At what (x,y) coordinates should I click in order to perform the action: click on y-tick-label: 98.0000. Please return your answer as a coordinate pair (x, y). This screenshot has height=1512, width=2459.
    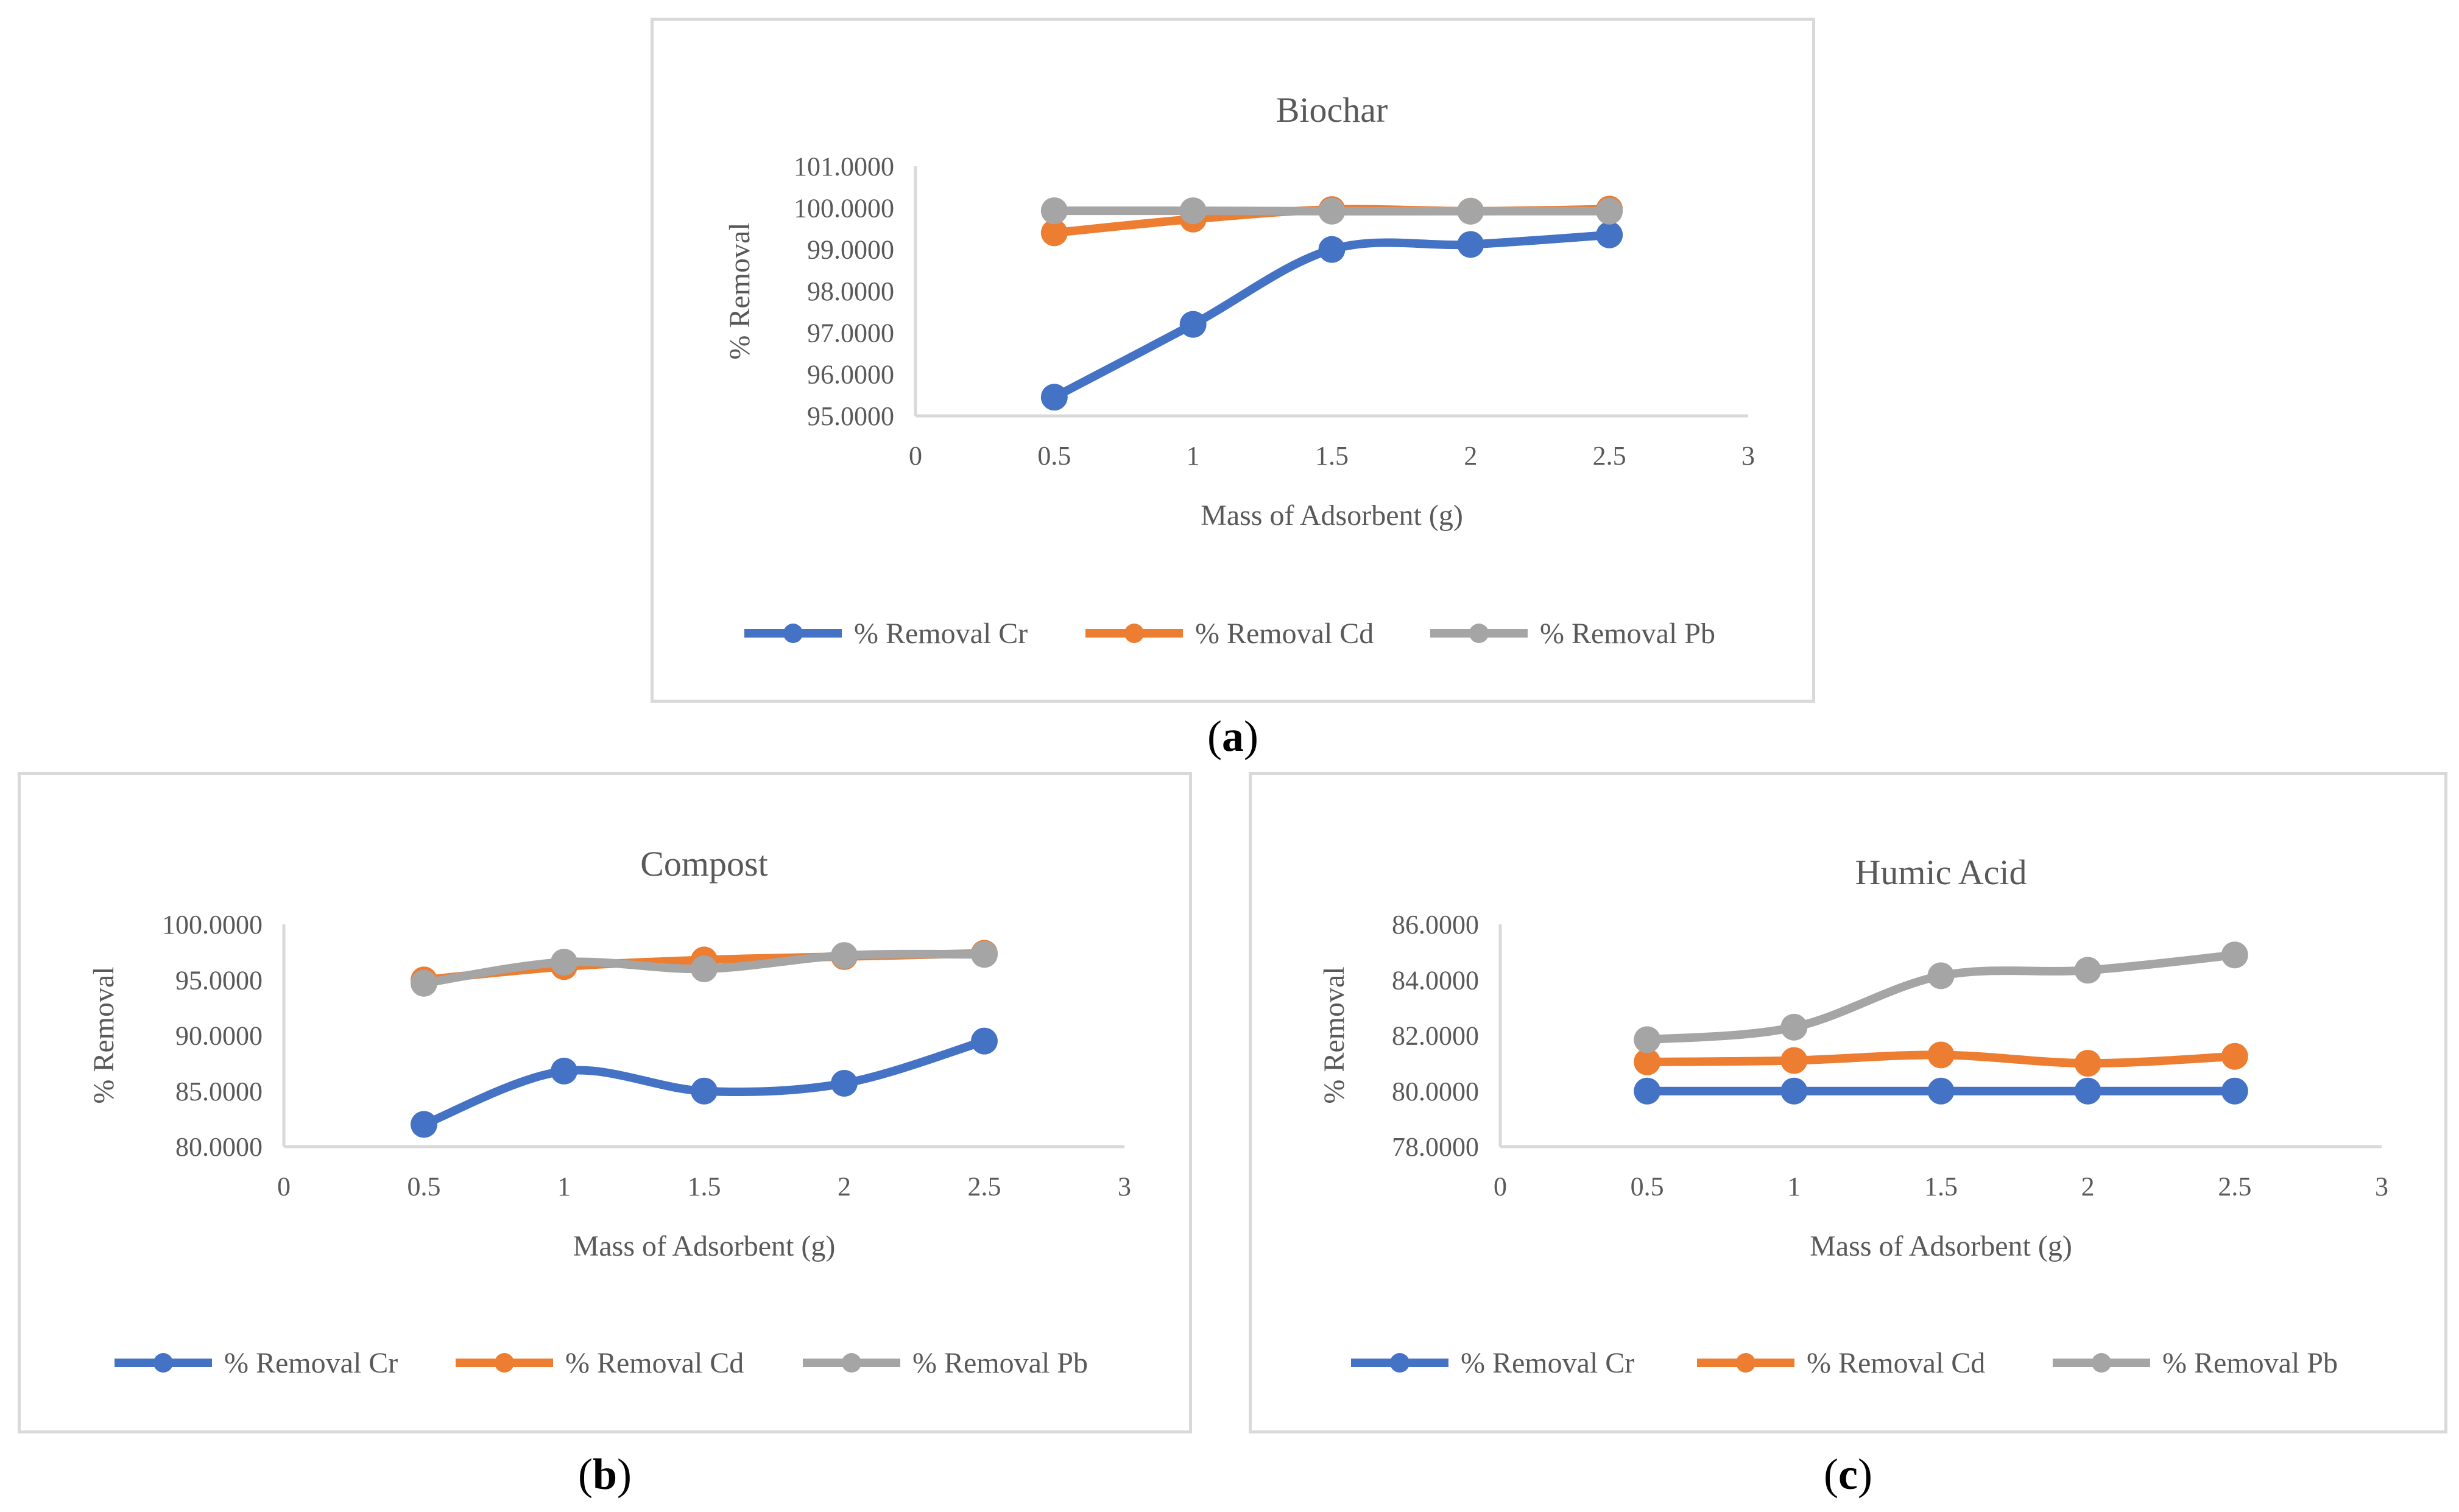
    Looking at the image, I should click on (850, 291).